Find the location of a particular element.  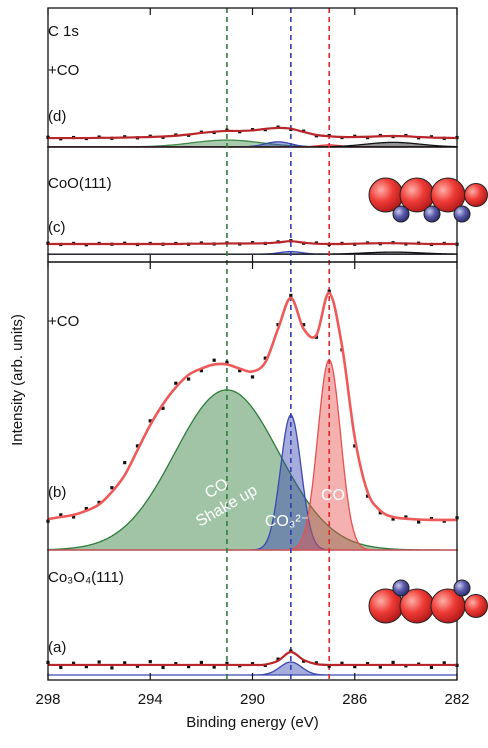

coo-structure is located at coordinates (428, 200).